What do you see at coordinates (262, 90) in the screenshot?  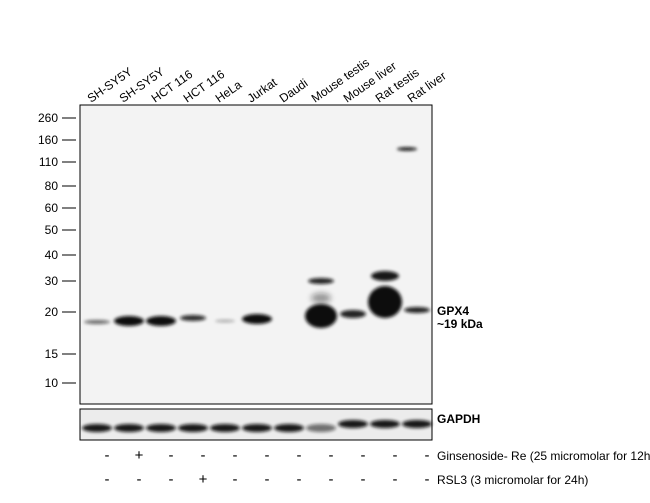 I see `lane-label: Jurkat` at bounding box center [262, 90].